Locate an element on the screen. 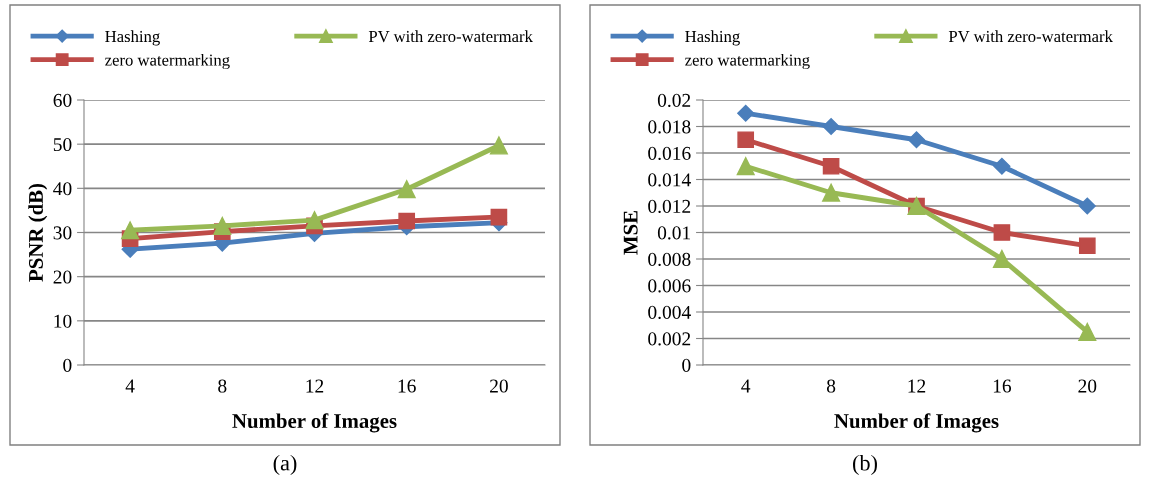 This screenshot has width=1150, height=482. y-axis-title: PSNR (dB) is located at coordinates (38, 232).